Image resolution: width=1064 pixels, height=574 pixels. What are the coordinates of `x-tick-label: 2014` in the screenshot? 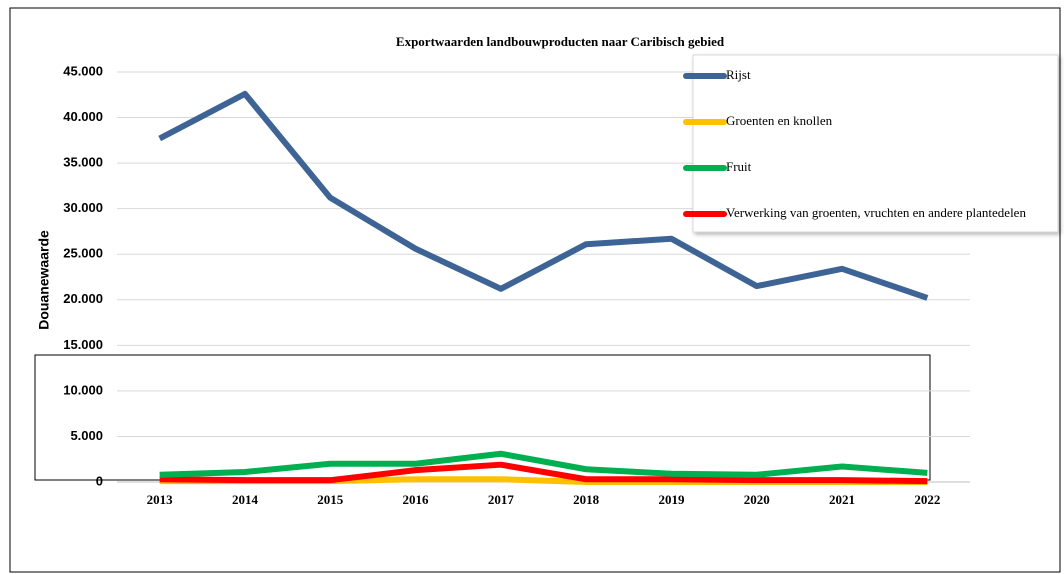 It's located at (245, 499).